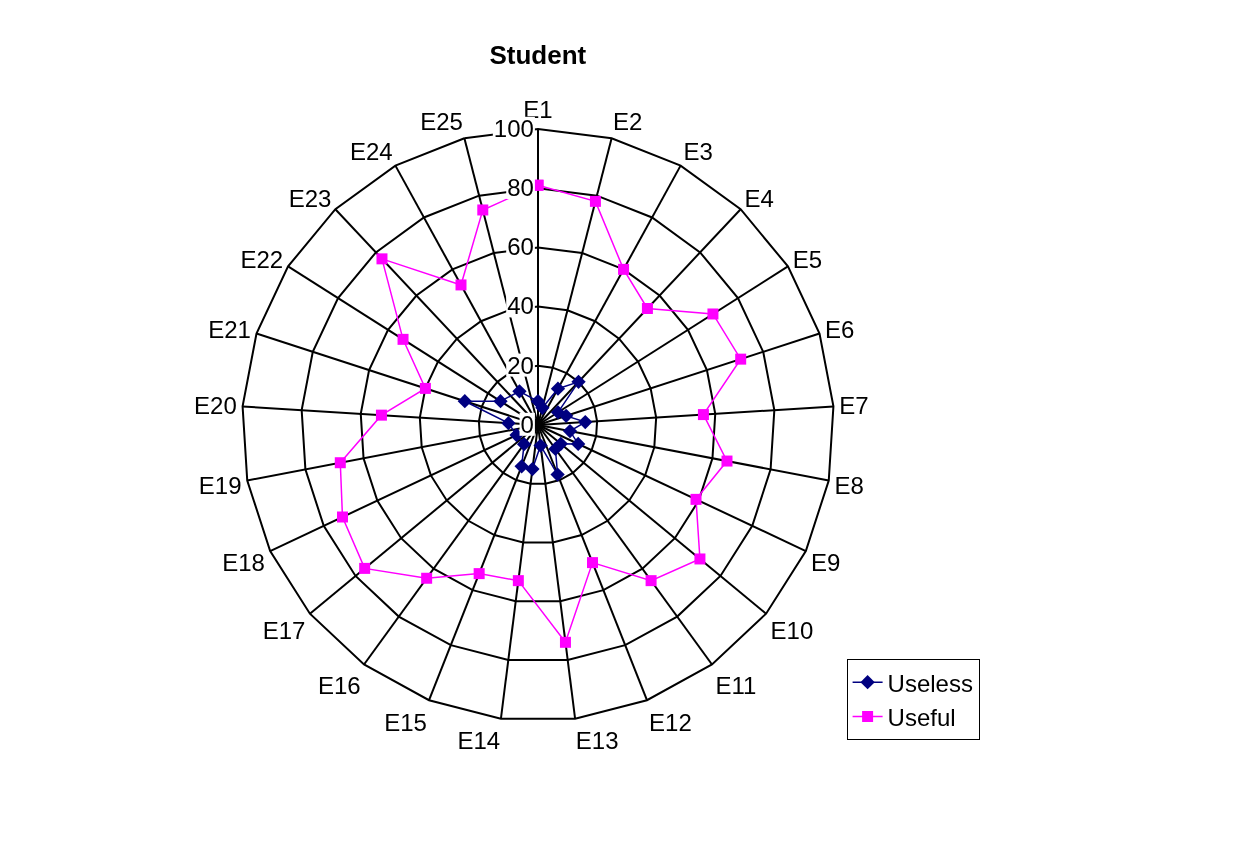 The image size is (1245, 841). I want to click on y-tick-label: 40, so click(520, 306).